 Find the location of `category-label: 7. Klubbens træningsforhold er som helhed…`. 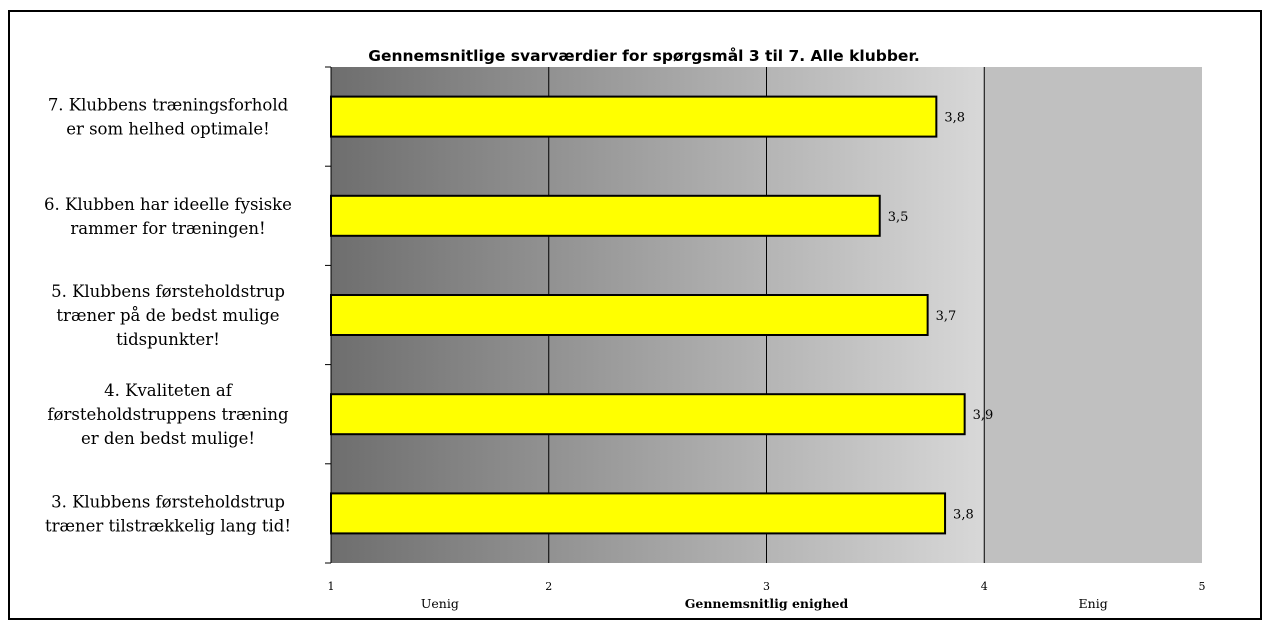

category-label: 7. Klubbens træningsforhold er som helhed… is located at coordinates (168, 117).